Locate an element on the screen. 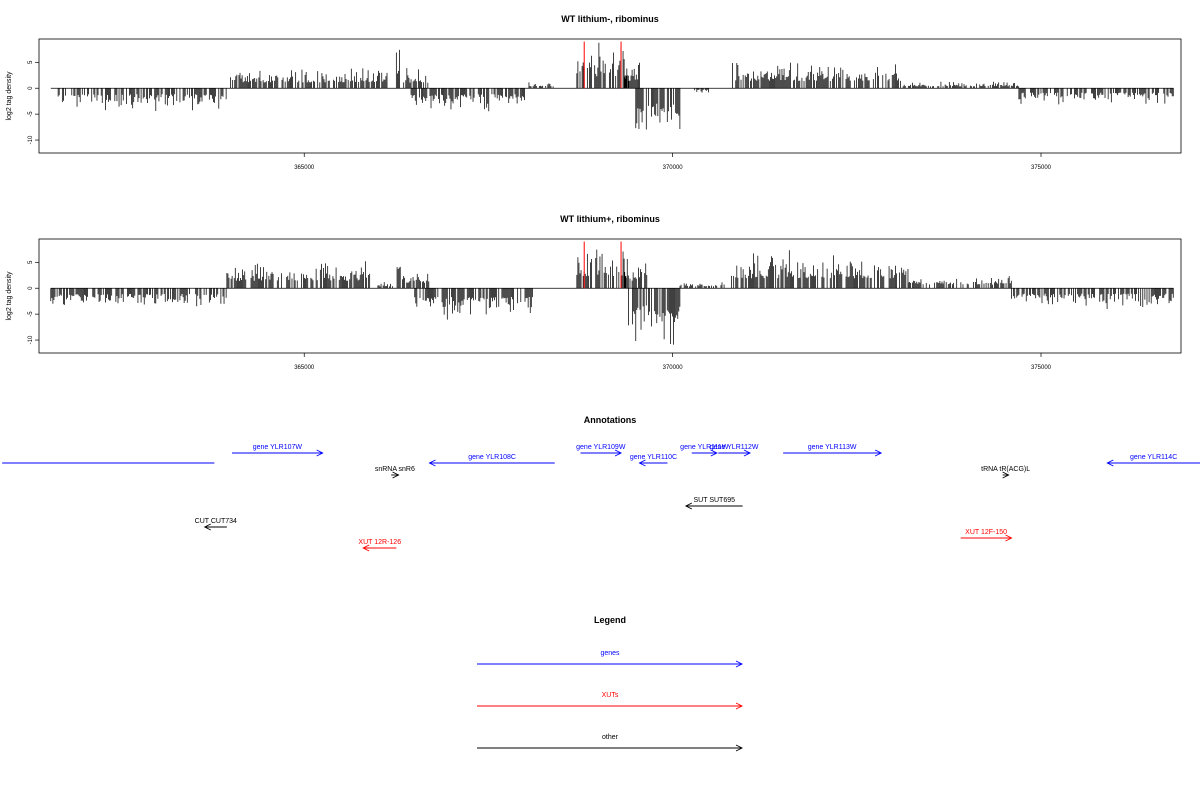 The height and width of the screenshot is (800, 1200). feature-gene-ylr108c: gene YLR108C is located at coordinates (491, 460).